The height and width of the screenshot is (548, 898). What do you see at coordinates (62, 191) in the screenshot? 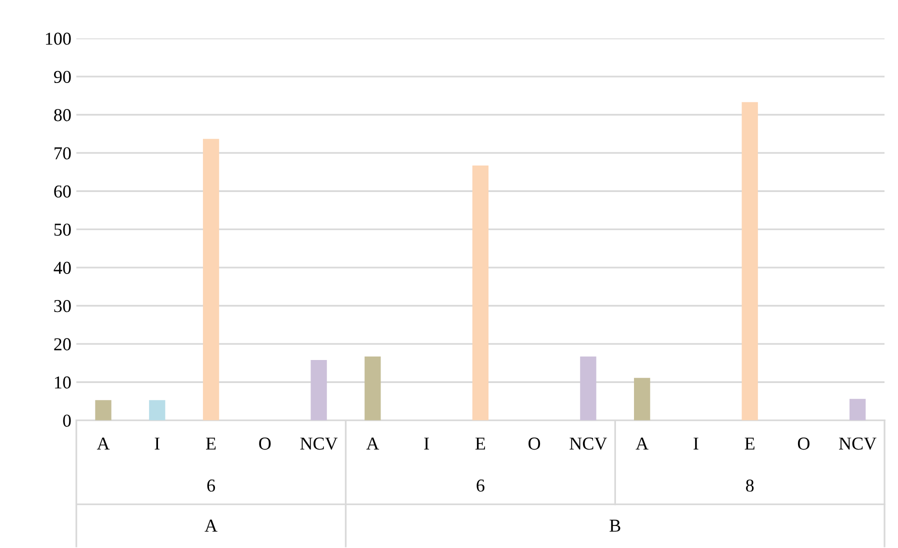
I see `y-tick-label: 60` at bounding box center [62, 191].